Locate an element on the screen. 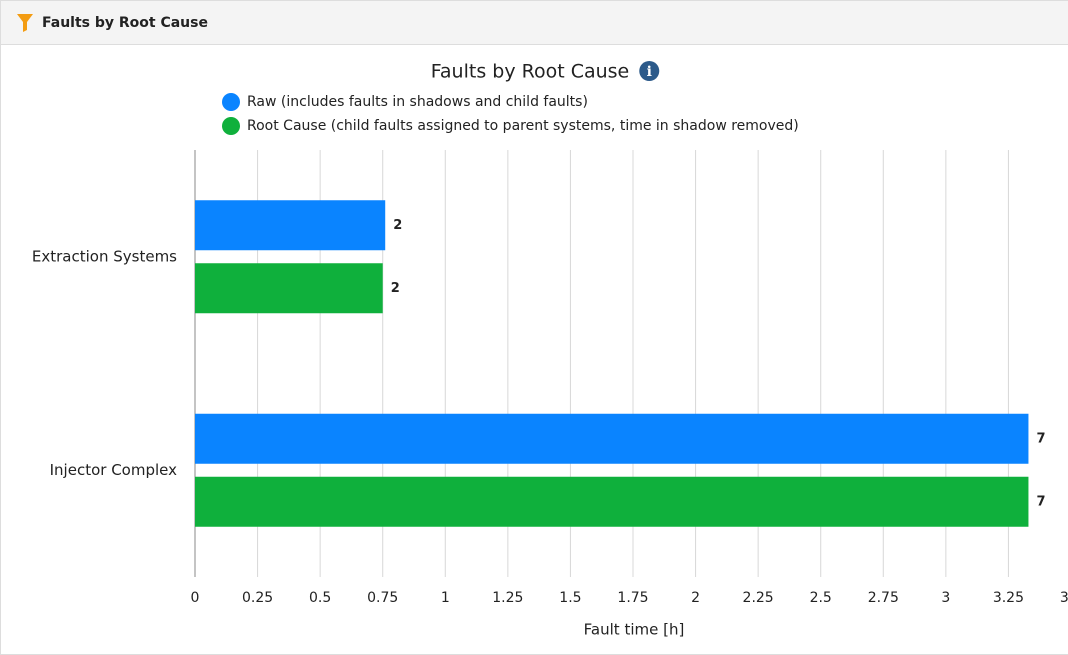 This screenshot has width=1068, height=655. x-axis-title: Fault time [h] is located at coordinates (634, 630).